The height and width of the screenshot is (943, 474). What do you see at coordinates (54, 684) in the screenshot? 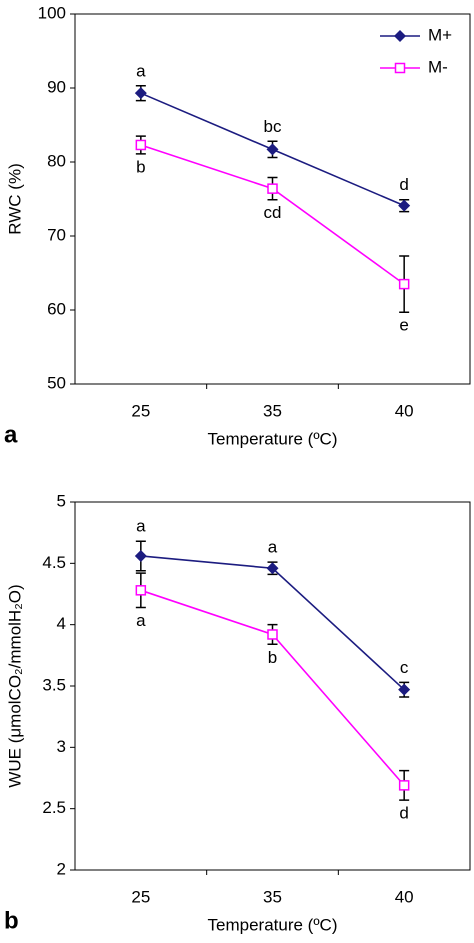
I see `y-tick-label: 3.5` at bounding box center [54, 684].